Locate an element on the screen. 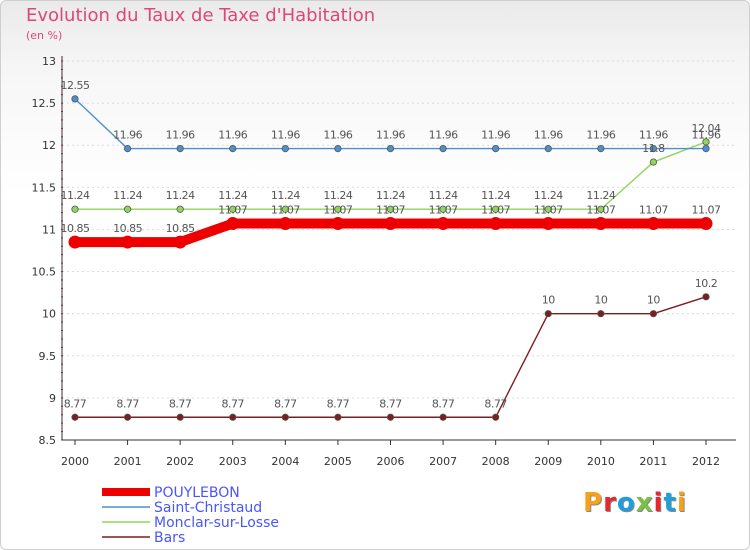 This screenshot has width=750, height=550. legend-label: Saint-Christaud is located at coordinates (208, 508).